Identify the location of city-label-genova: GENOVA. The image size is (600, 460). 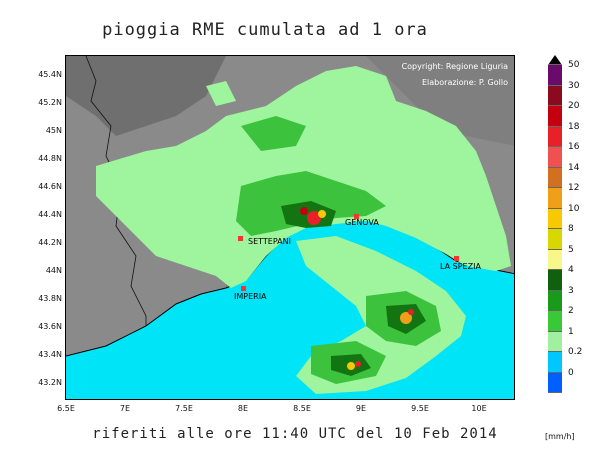
(362, 222).